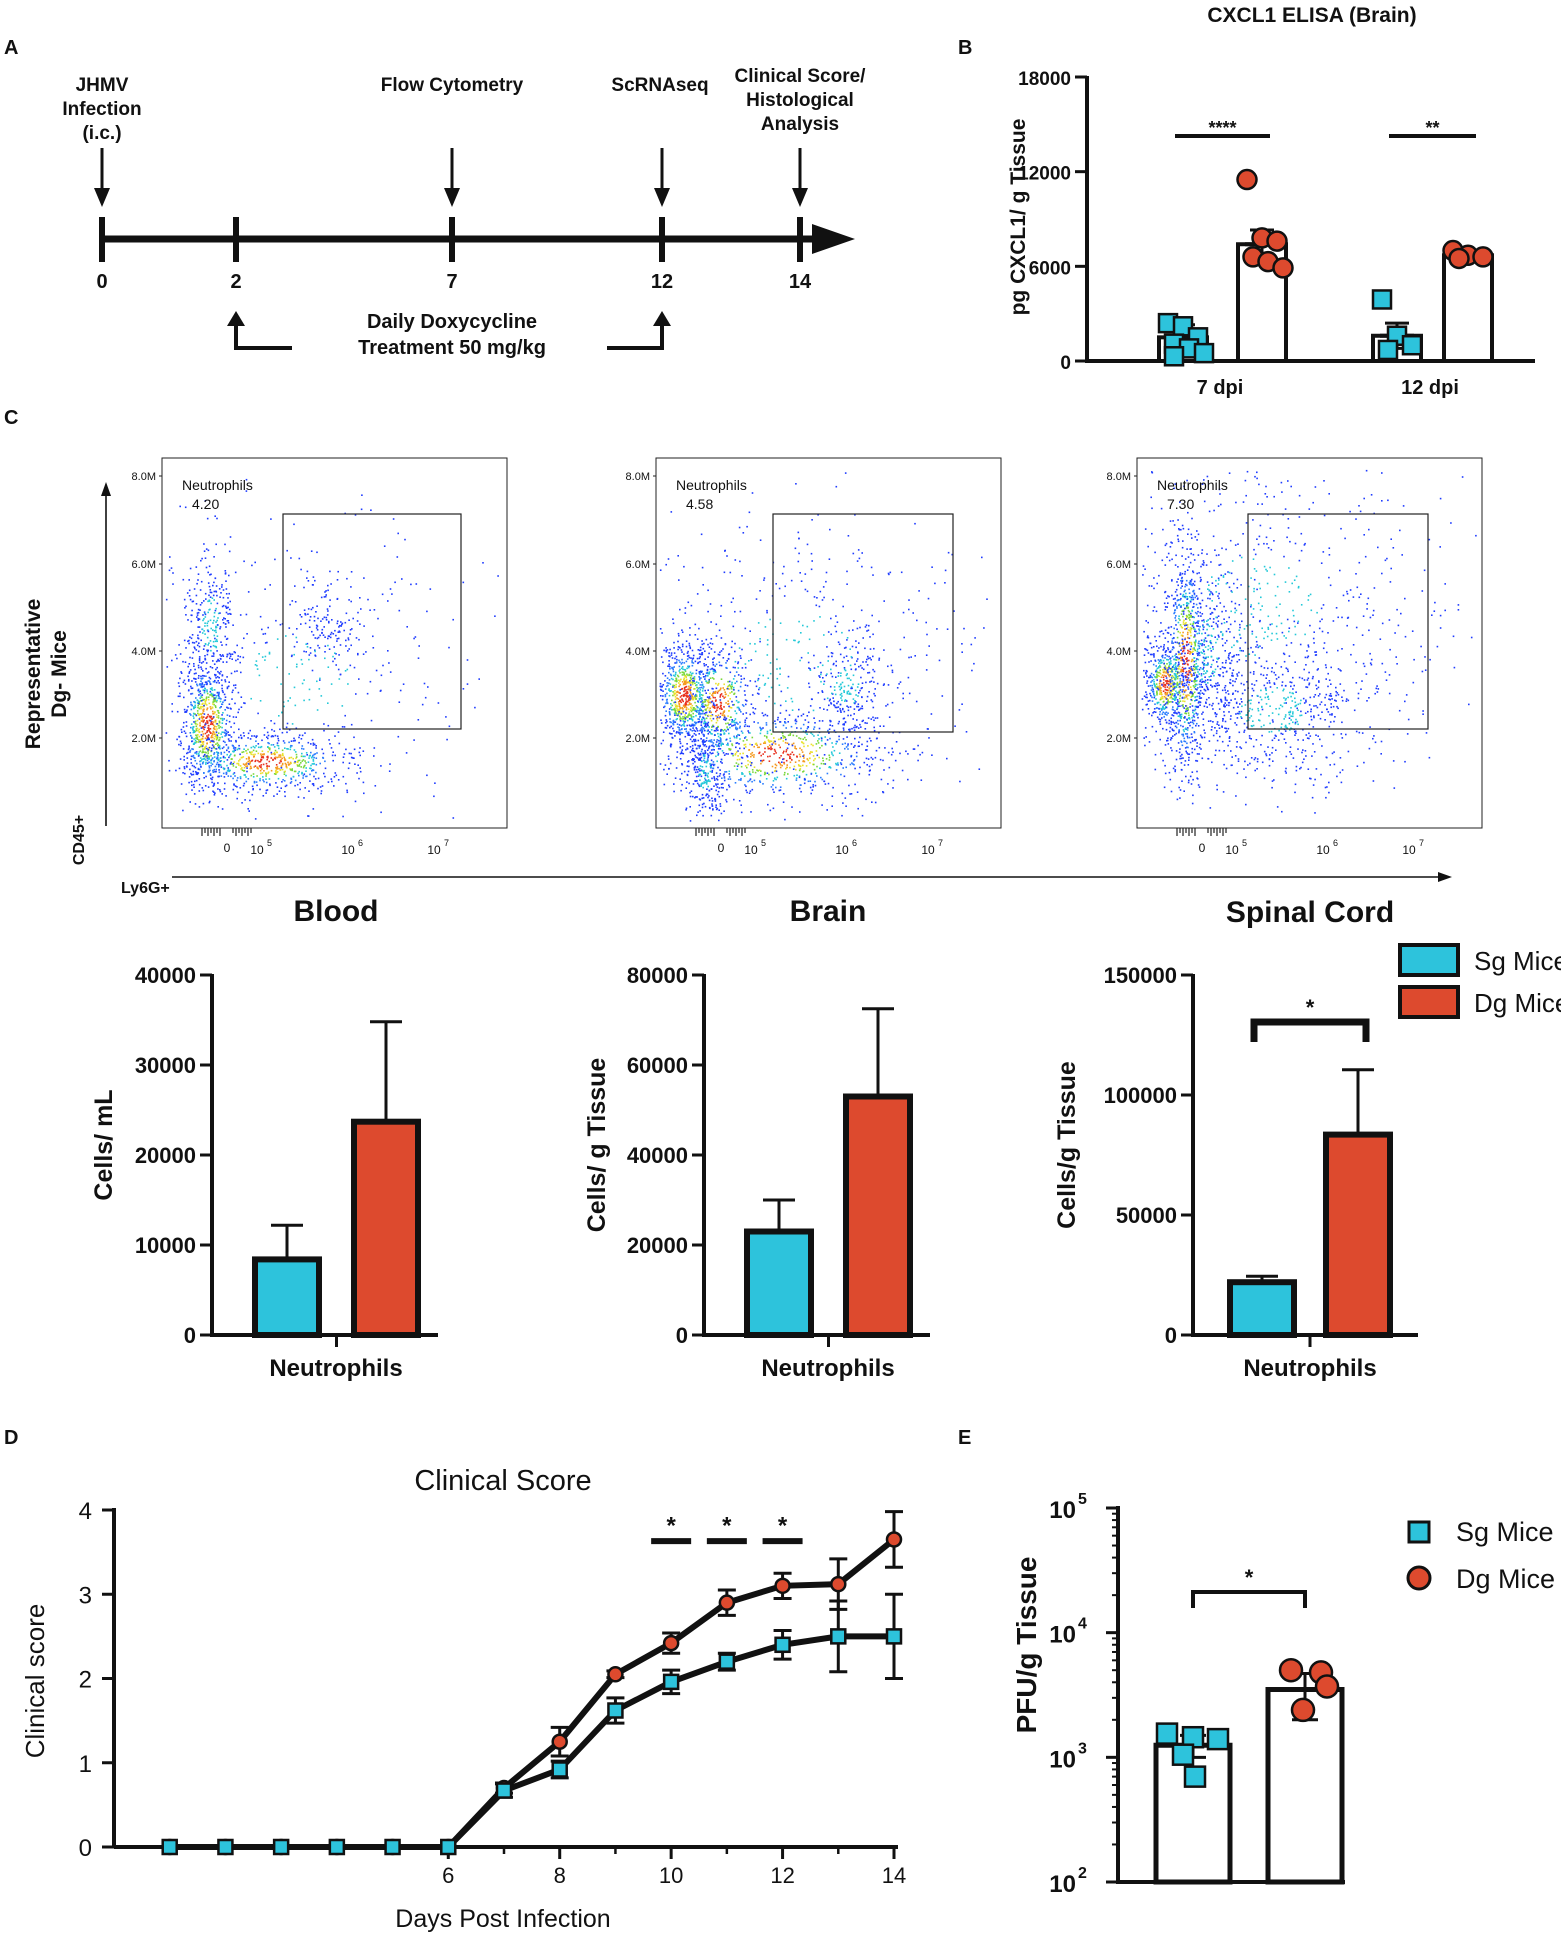  Describe the element at coordinates (638, 565) in the screenshot. I see `flow-ytick-1-1: 6.0M` at that location.